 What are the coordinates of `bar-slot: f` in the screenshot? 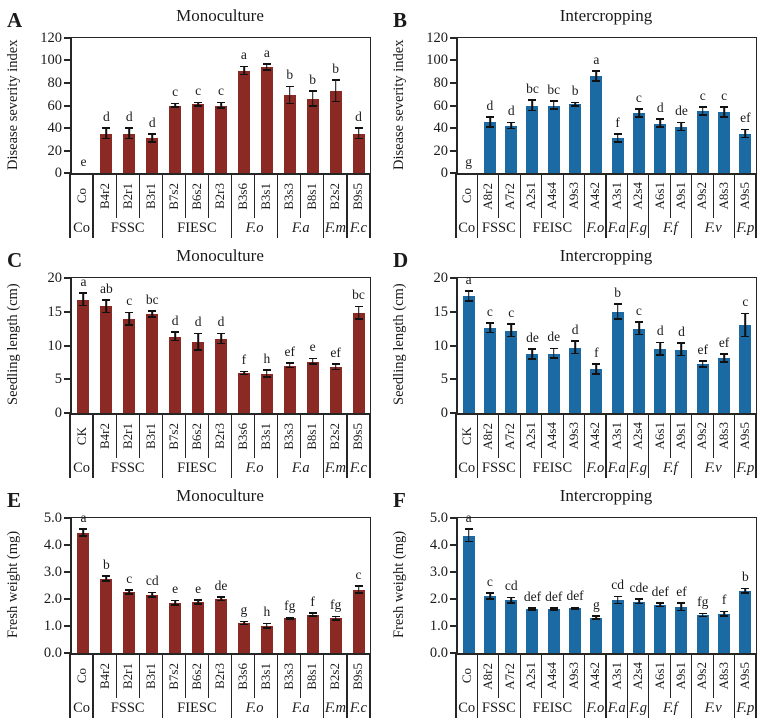 It's located at (596, 345).